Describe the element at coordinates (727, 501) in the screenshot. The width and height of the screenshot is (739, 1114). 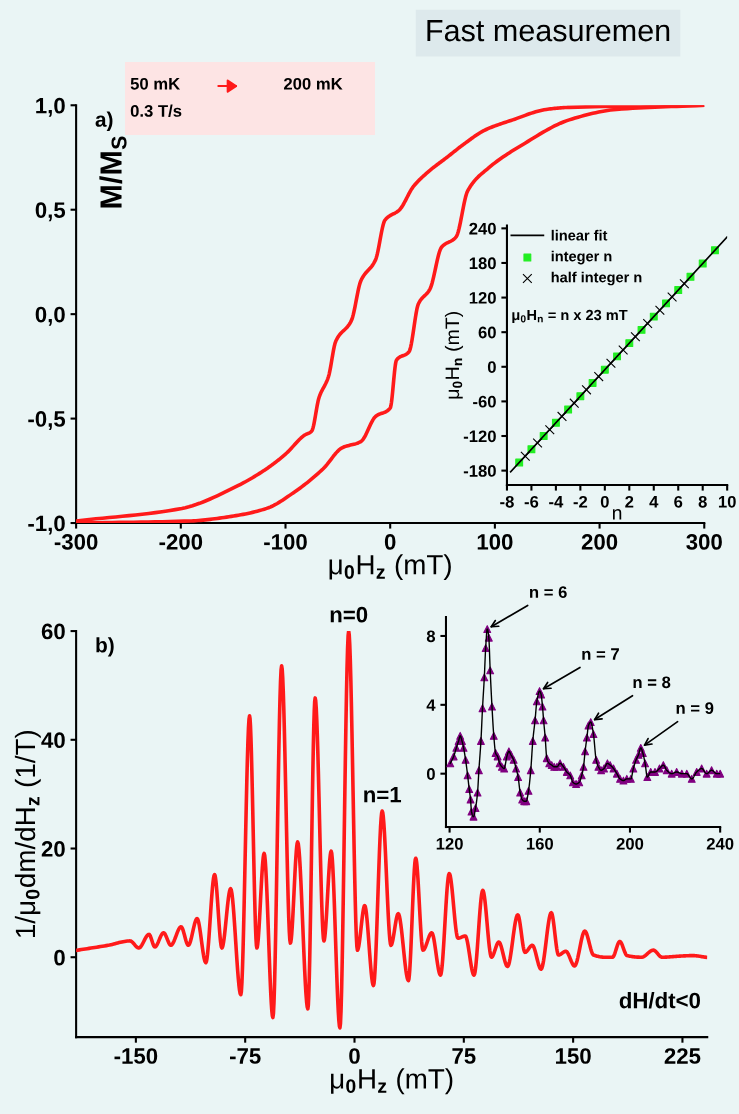
I see `x-tick-label: 10` at that location.